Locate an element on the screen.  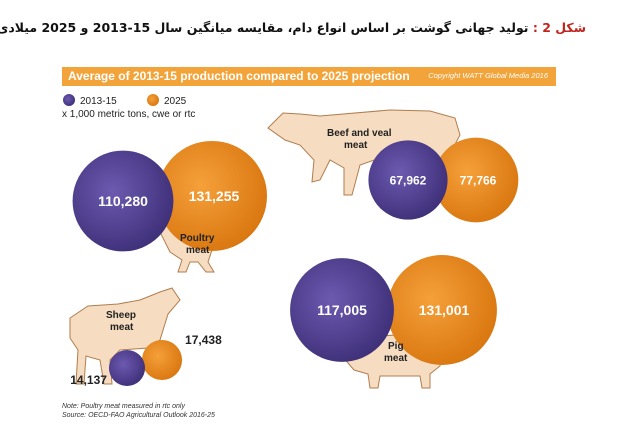
value-label-2013-poultry: 110,280 is located at coordinates (123, 201).